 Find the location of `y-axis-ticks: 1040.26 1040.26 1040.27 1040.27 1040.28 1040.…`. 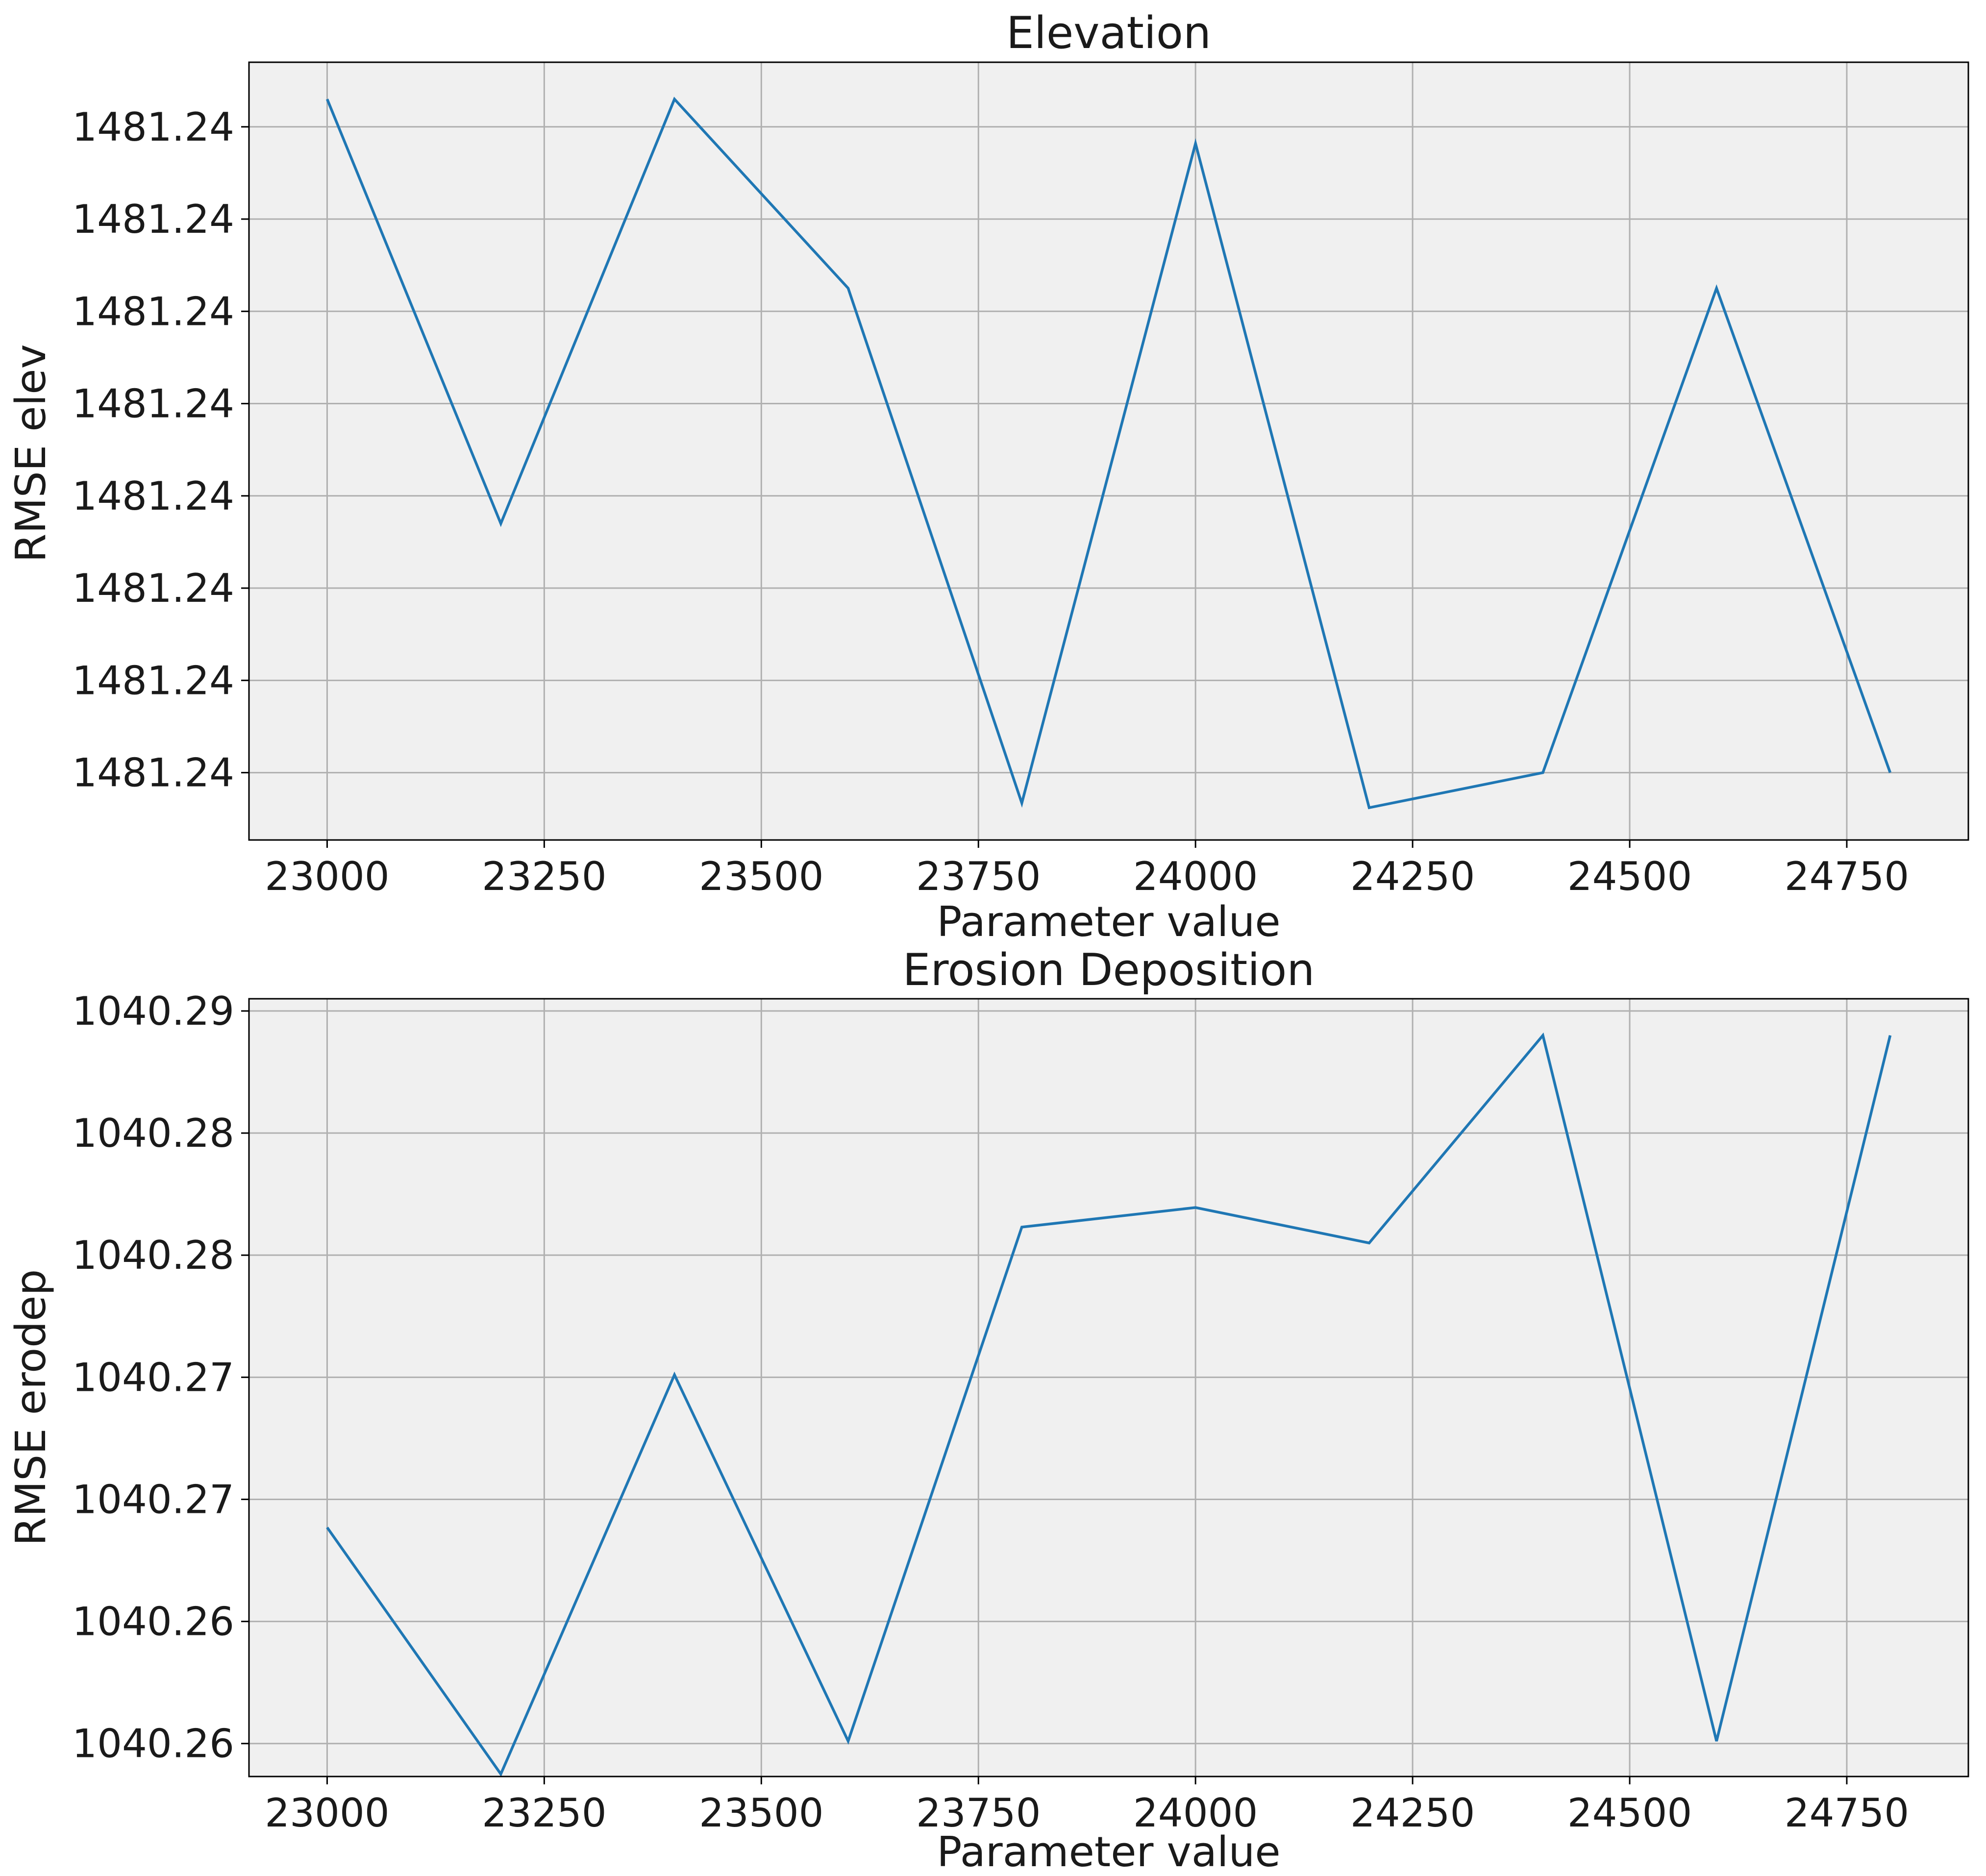

y-axis-ticks: 1040.26 1040.26 1040.27 1040.27 1040.28 1040.… is located at coordinates (160, 1377).